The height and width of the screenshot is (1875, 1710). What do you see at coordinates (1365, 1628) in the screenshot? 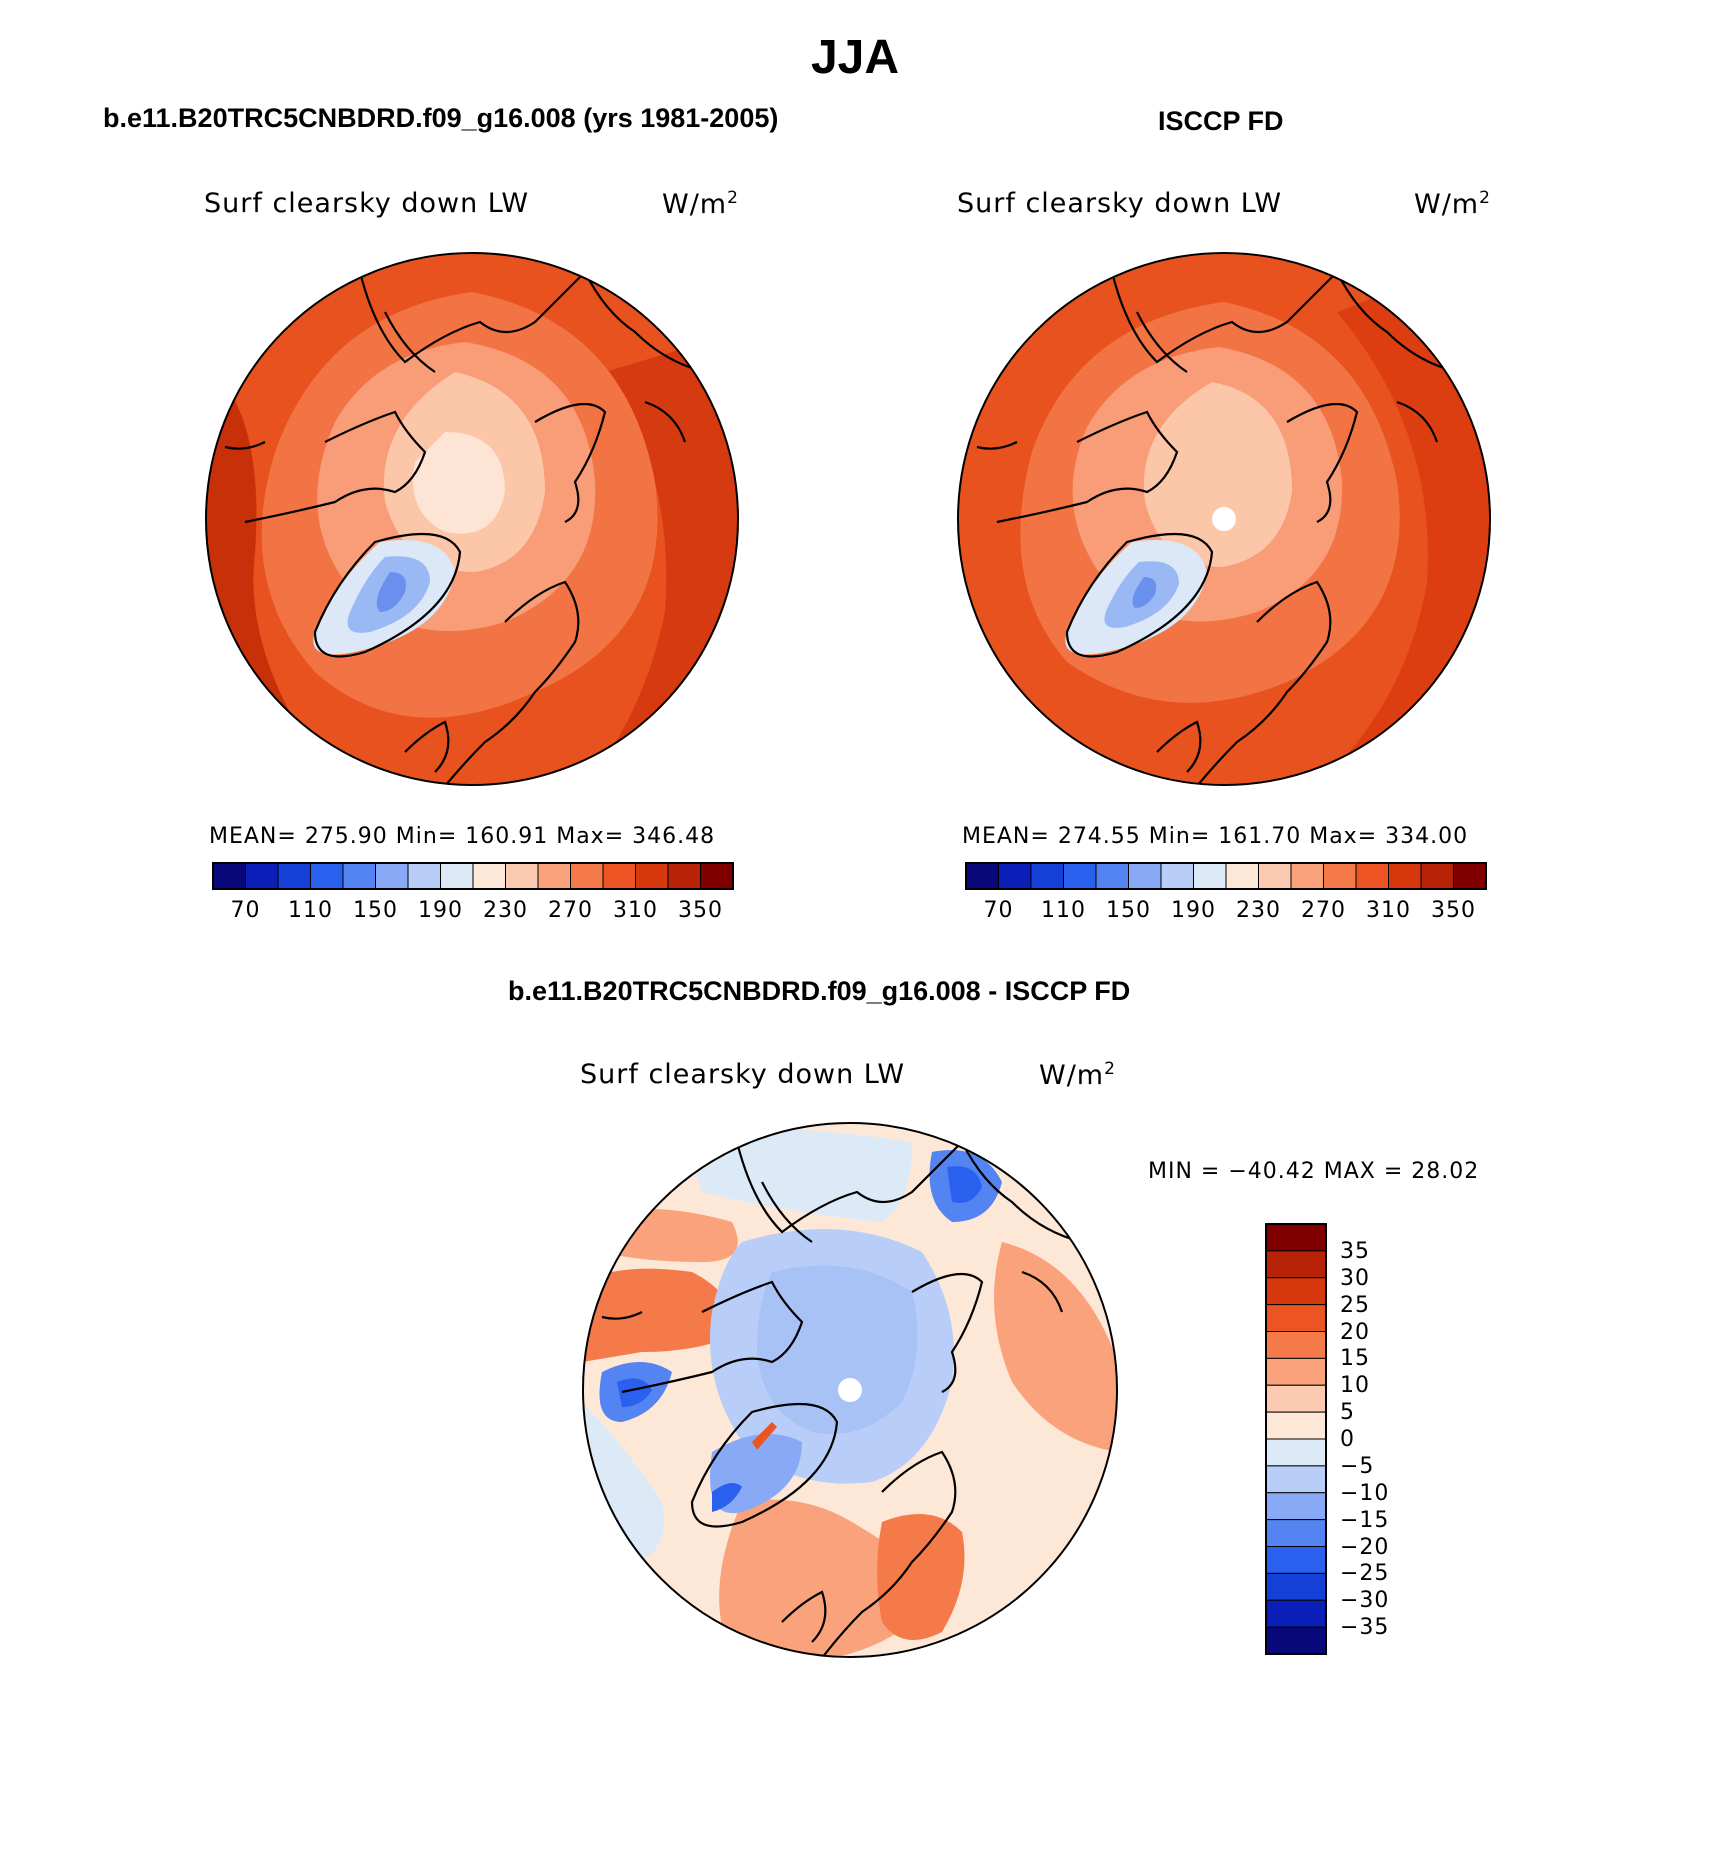
I see `colorbar-tick-label: −35` at bounding box center [1365, 1628].